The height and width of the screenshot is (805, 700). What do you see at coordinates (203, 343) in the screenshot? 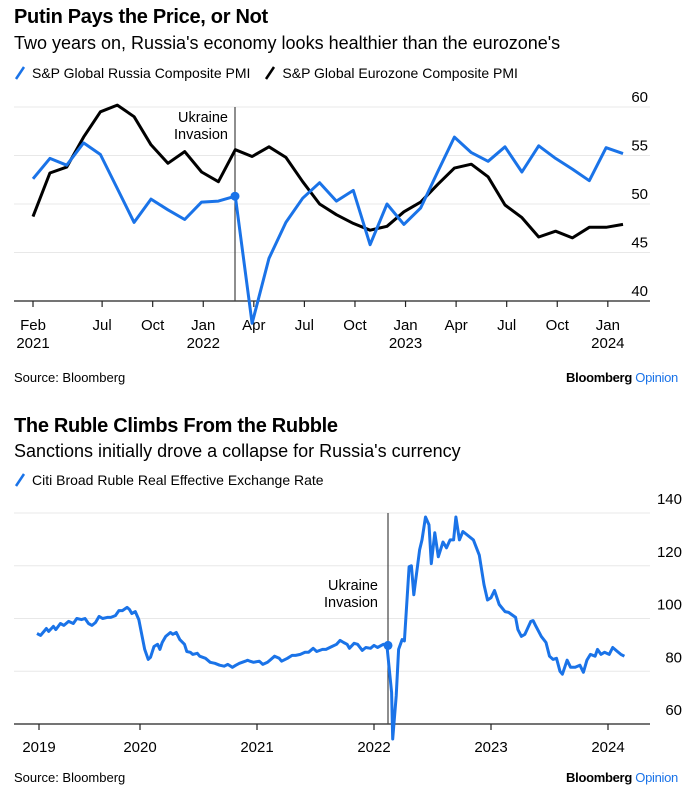
I see `x-tick-sublabel: 2022` at bounding box center [203, 343].